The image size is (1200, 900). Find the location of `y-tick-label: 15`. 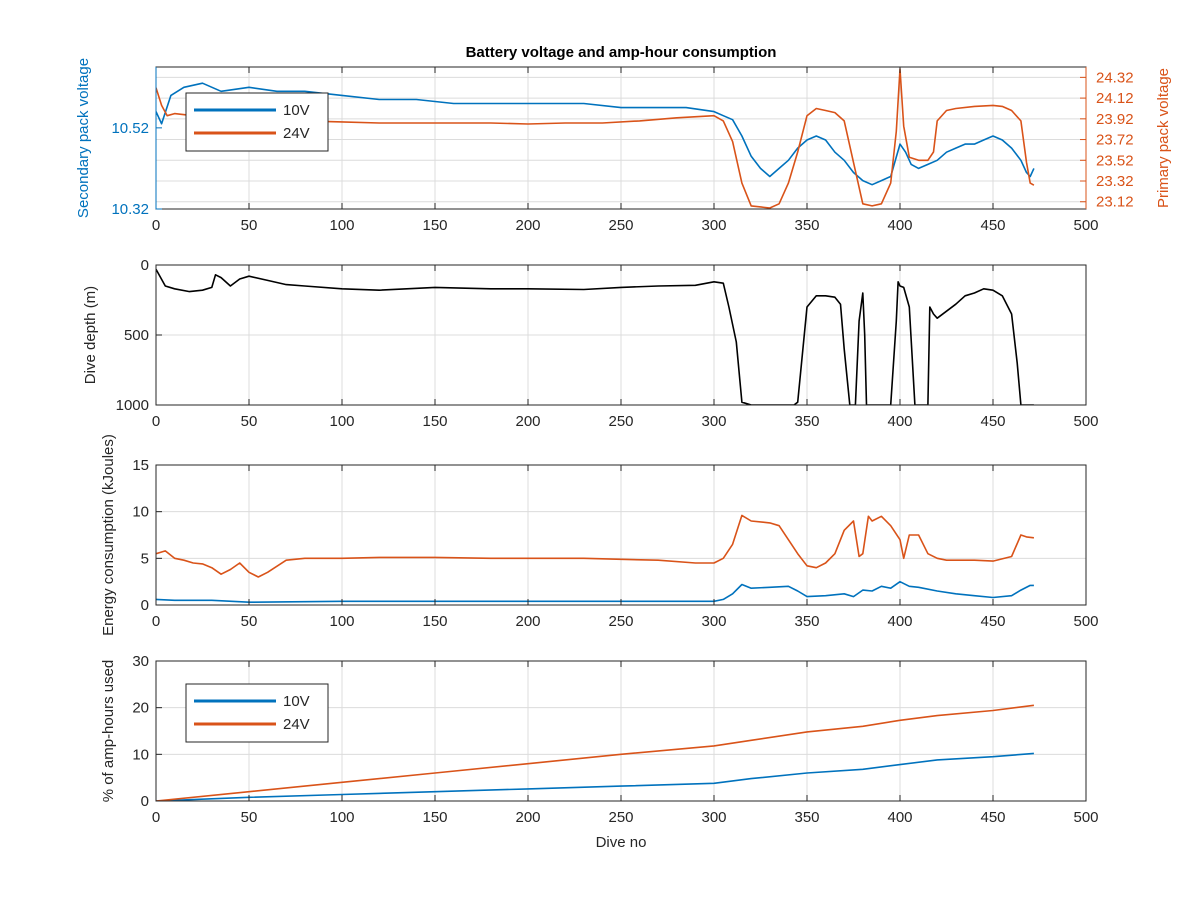

y-tick-label: 15 is located at coordinates (140, 465).